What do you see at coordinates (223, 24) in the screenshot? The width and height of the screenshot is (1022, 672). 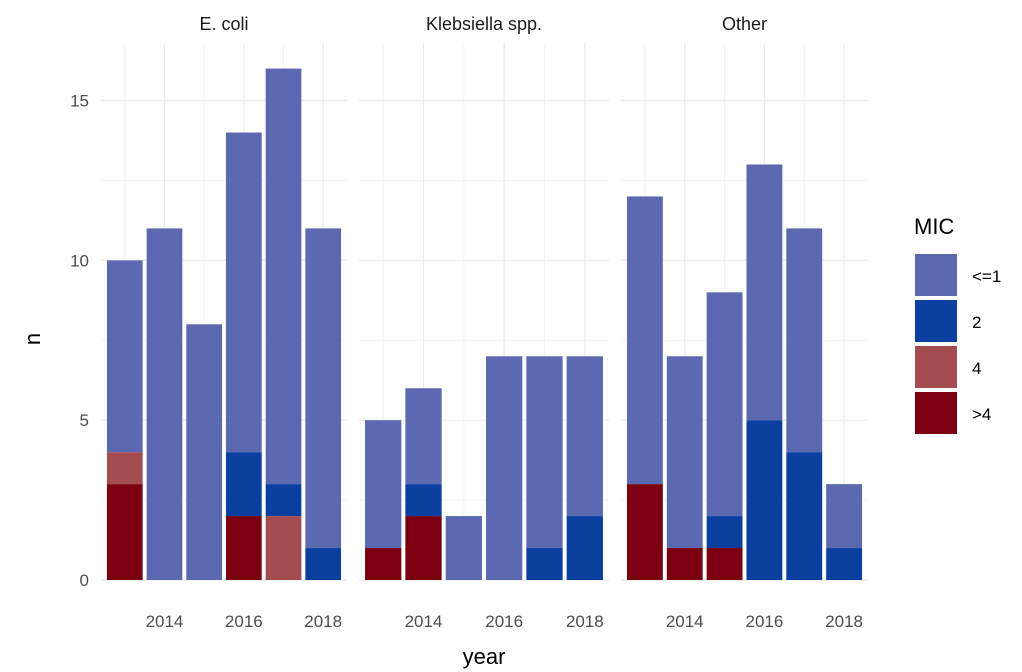 I see `facet-title: E. coli` at bounding box center [223, 24].